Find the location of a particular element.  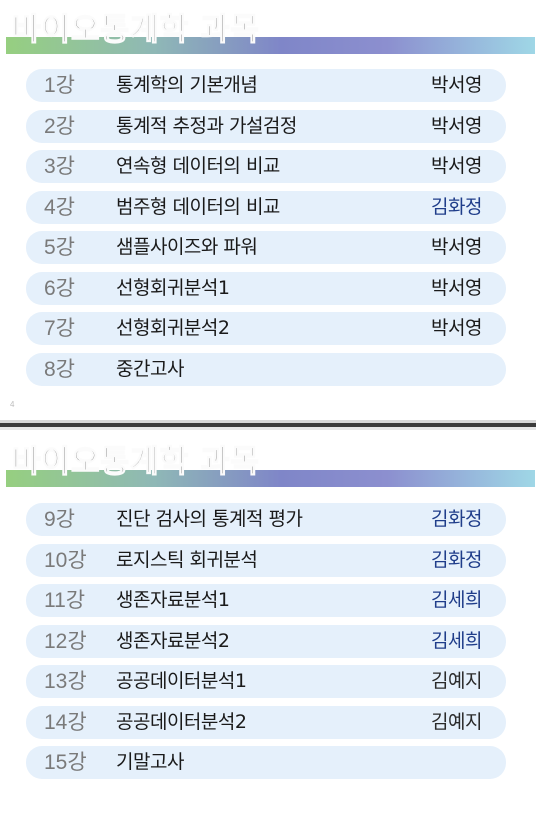

page-number: 4 is located at coordinates (12, 404).